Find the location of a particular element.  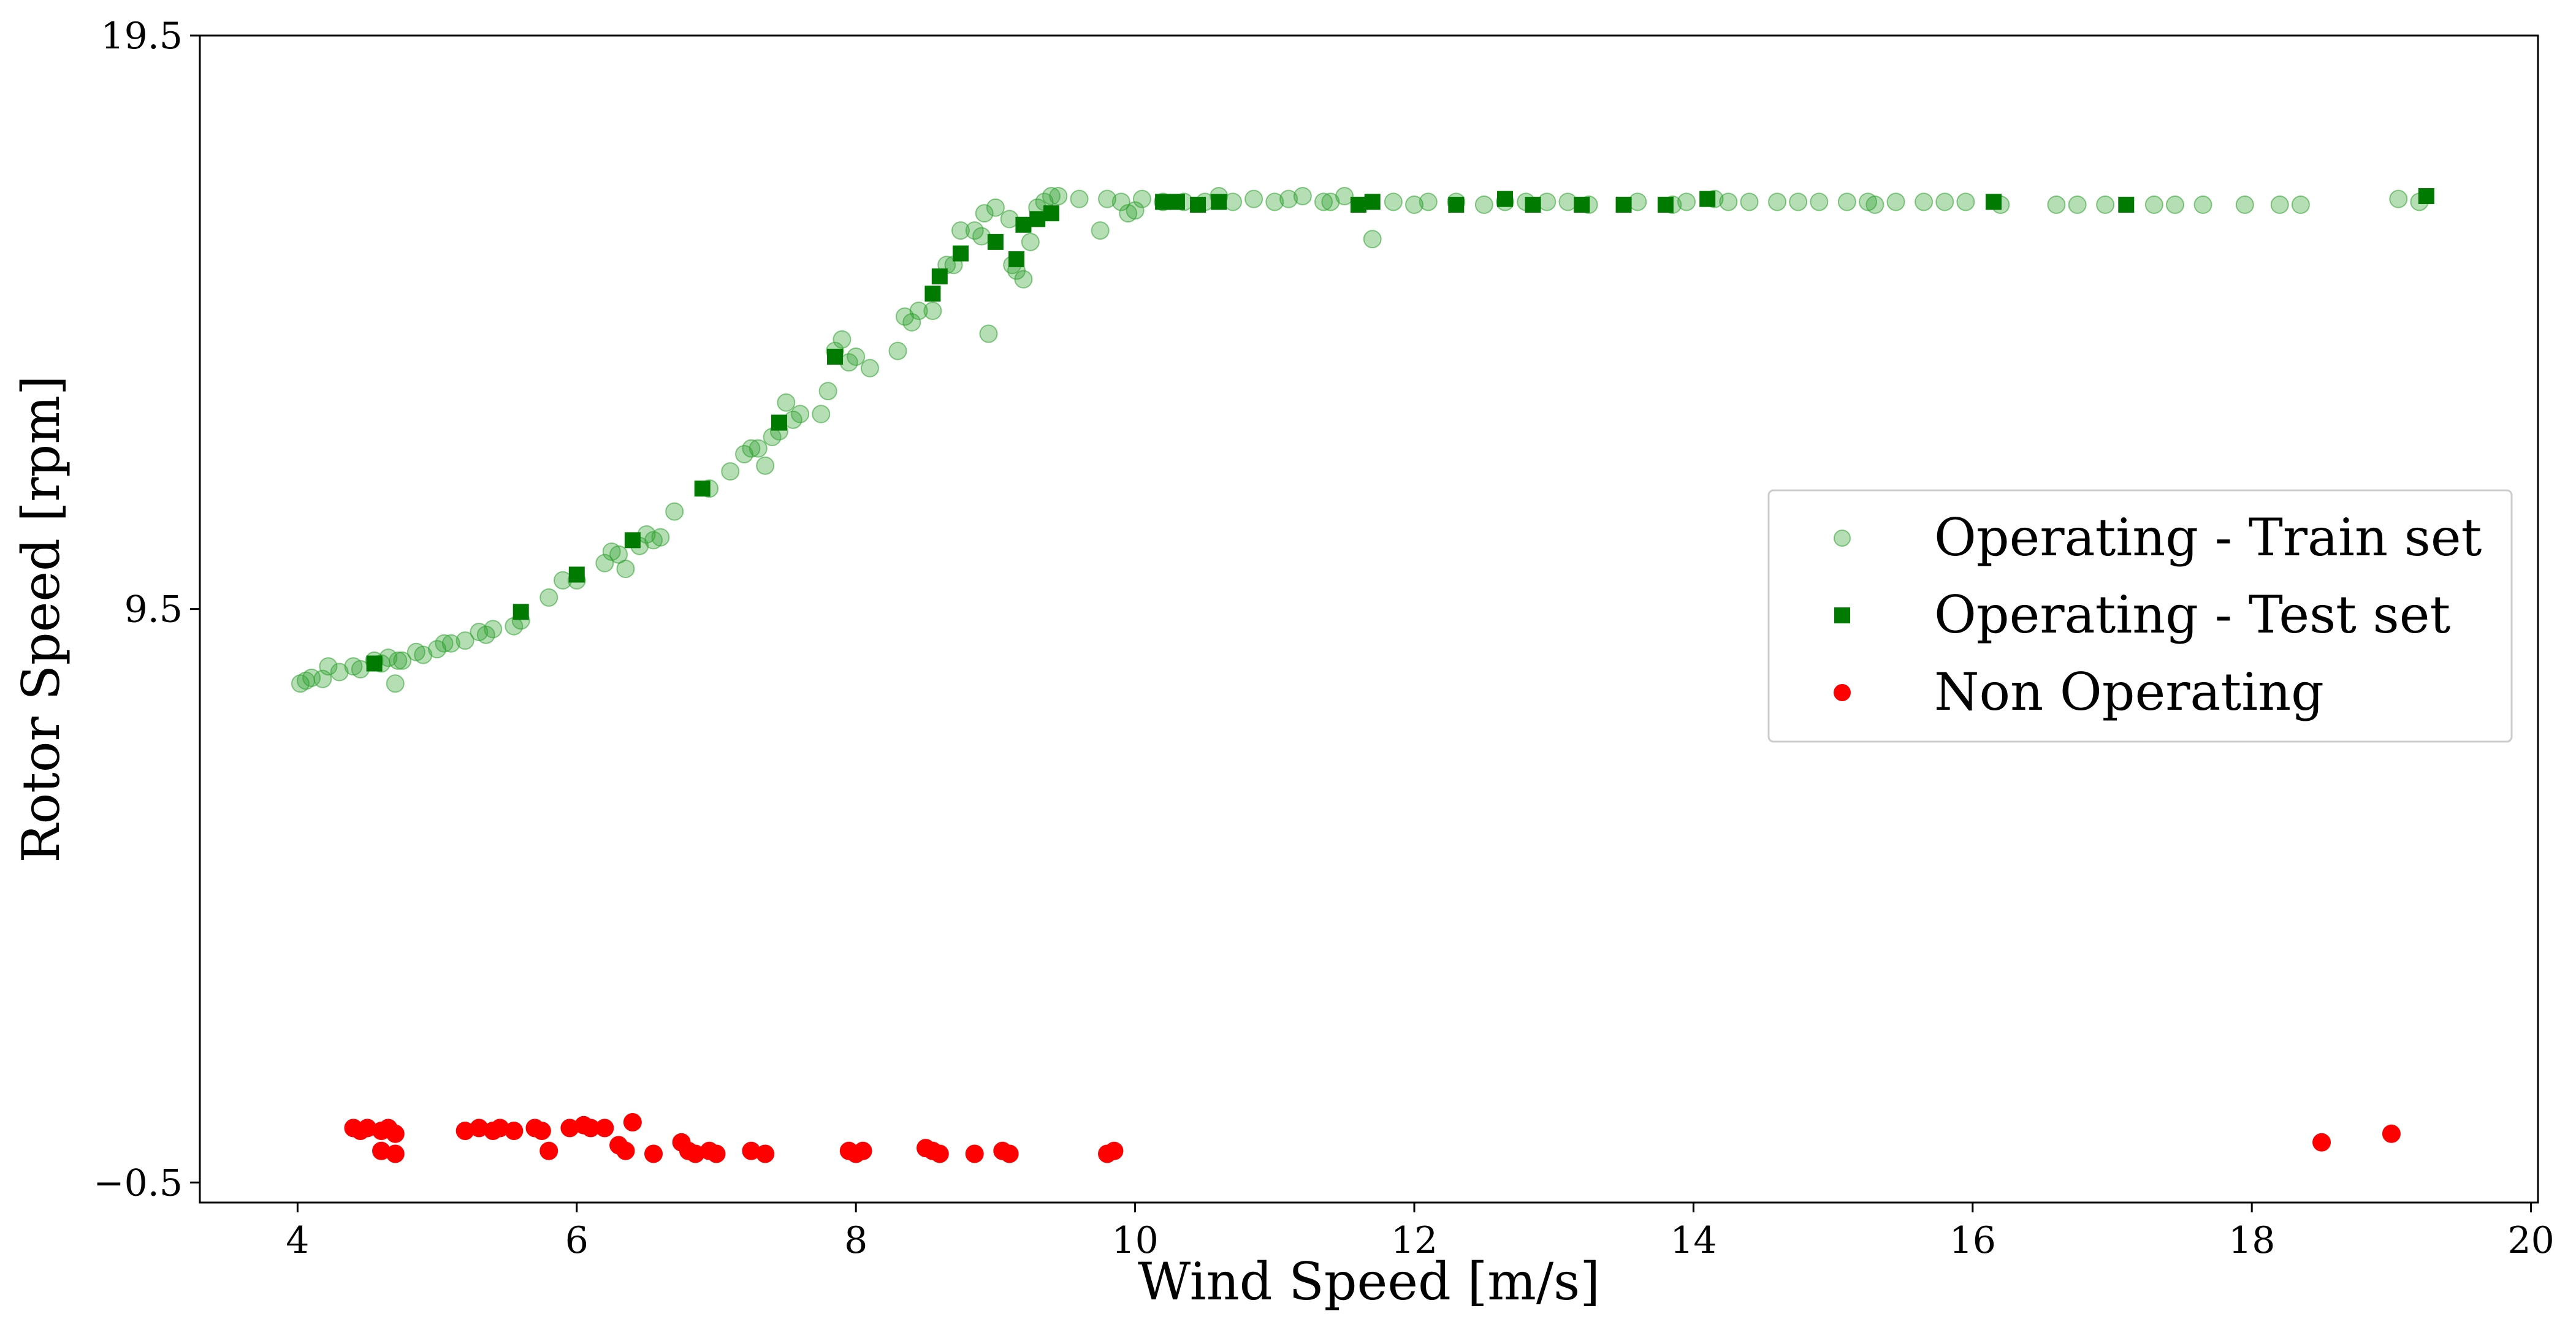

legend-label: Operating - Train set is located at coordinates (2208, 538).